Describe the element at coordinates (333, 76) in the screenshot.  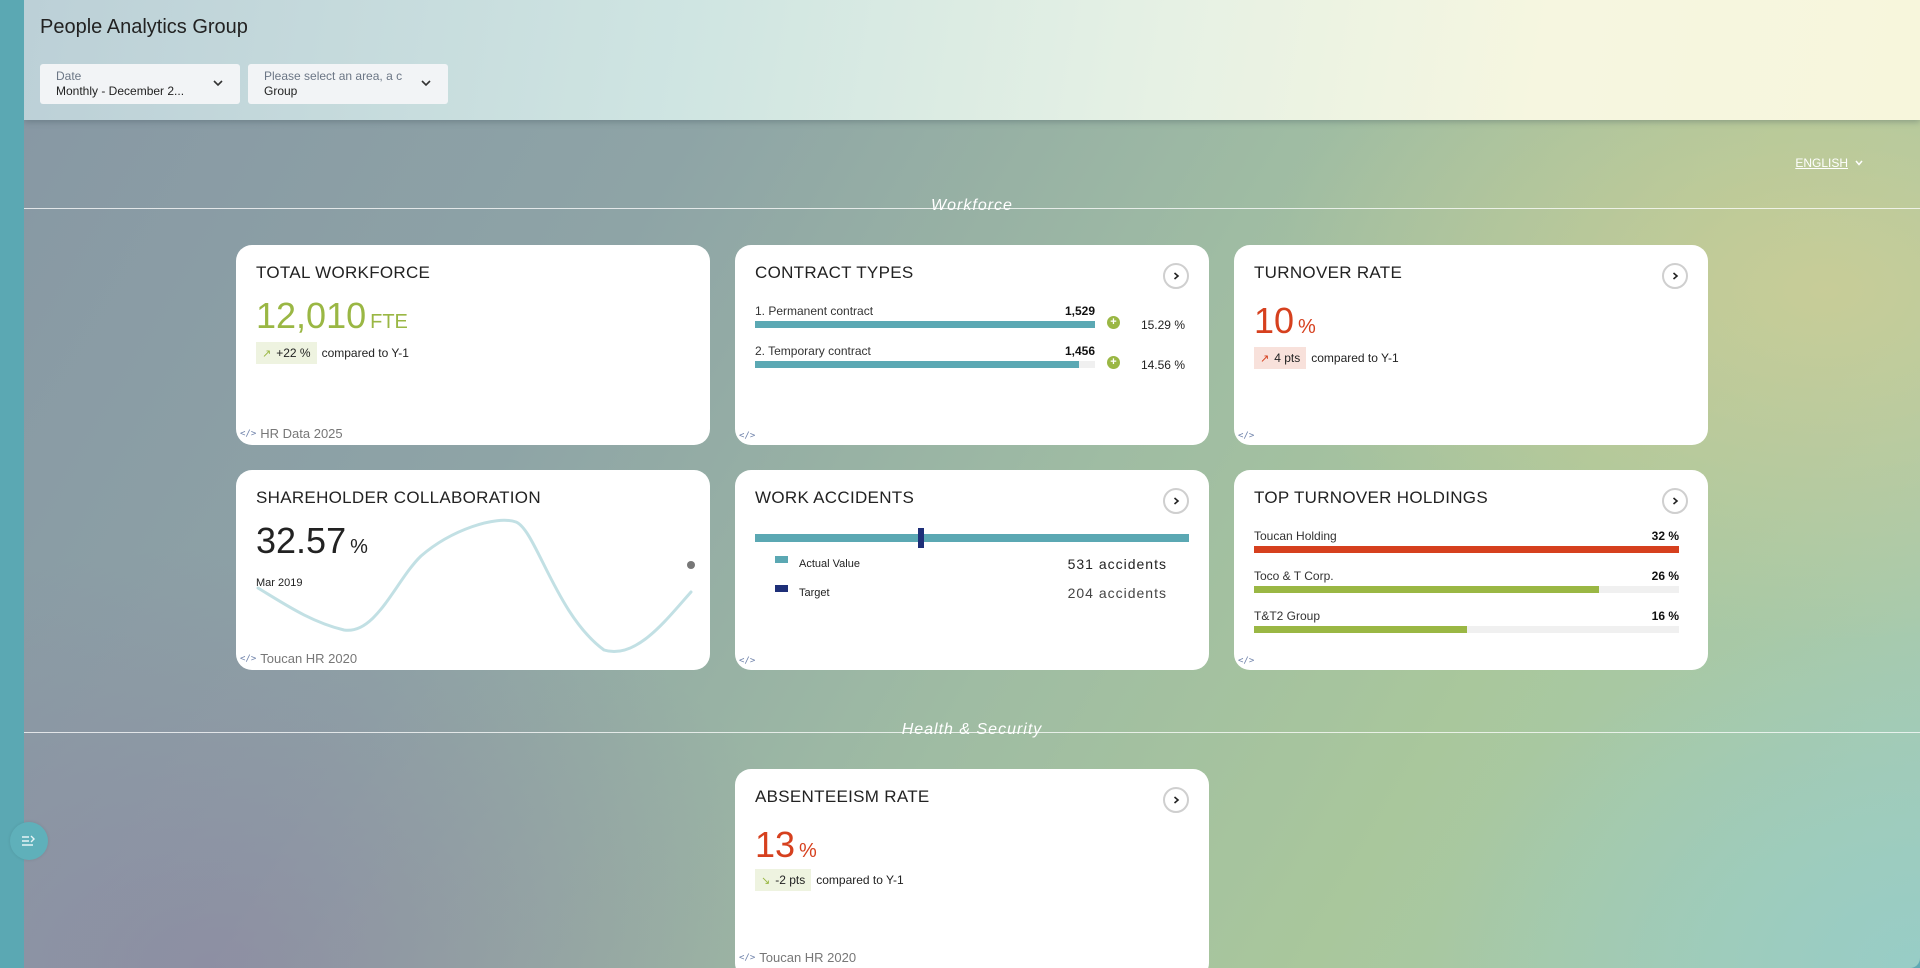
I see `area-filter-label: Please select an area, a c` at that location.